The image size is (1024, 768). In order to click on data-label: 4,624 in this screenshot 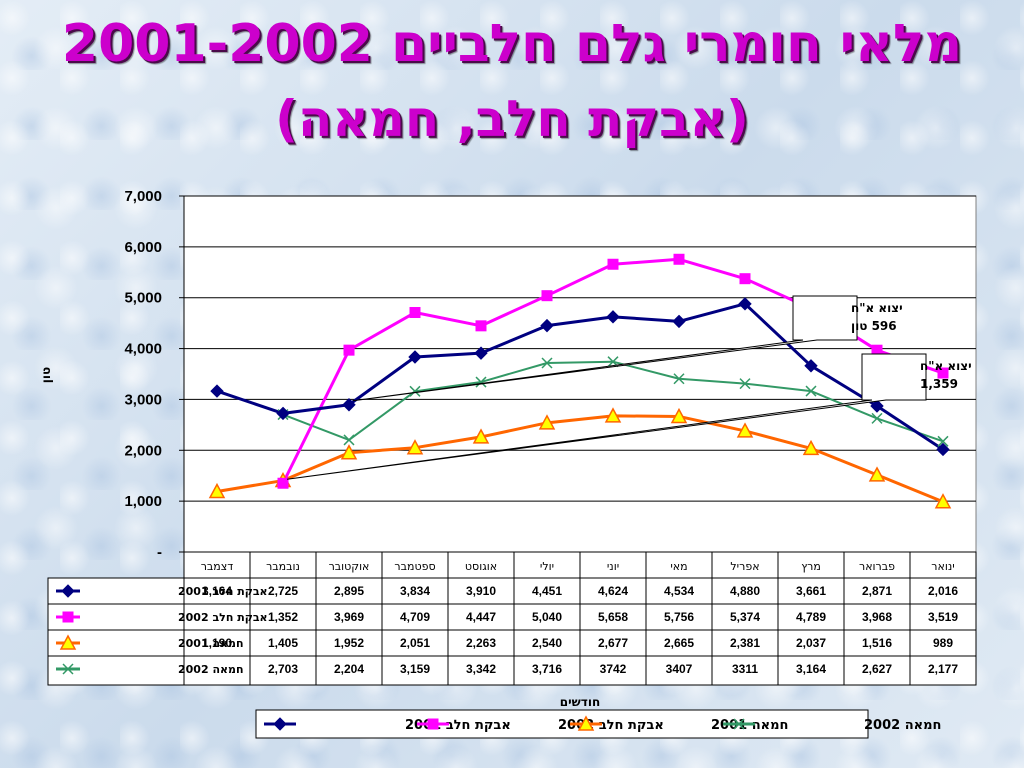, I will do `click(613, 591)`.